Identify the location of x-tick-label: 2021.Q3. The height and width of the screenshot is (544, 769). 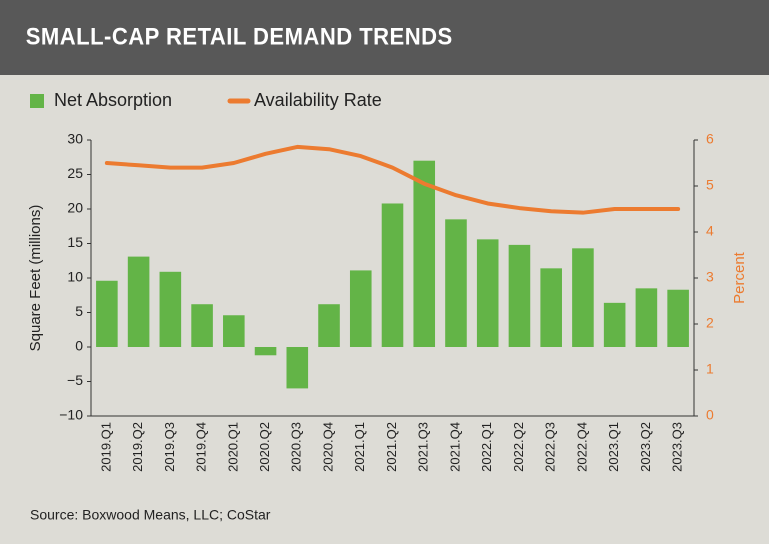
(423, 447).